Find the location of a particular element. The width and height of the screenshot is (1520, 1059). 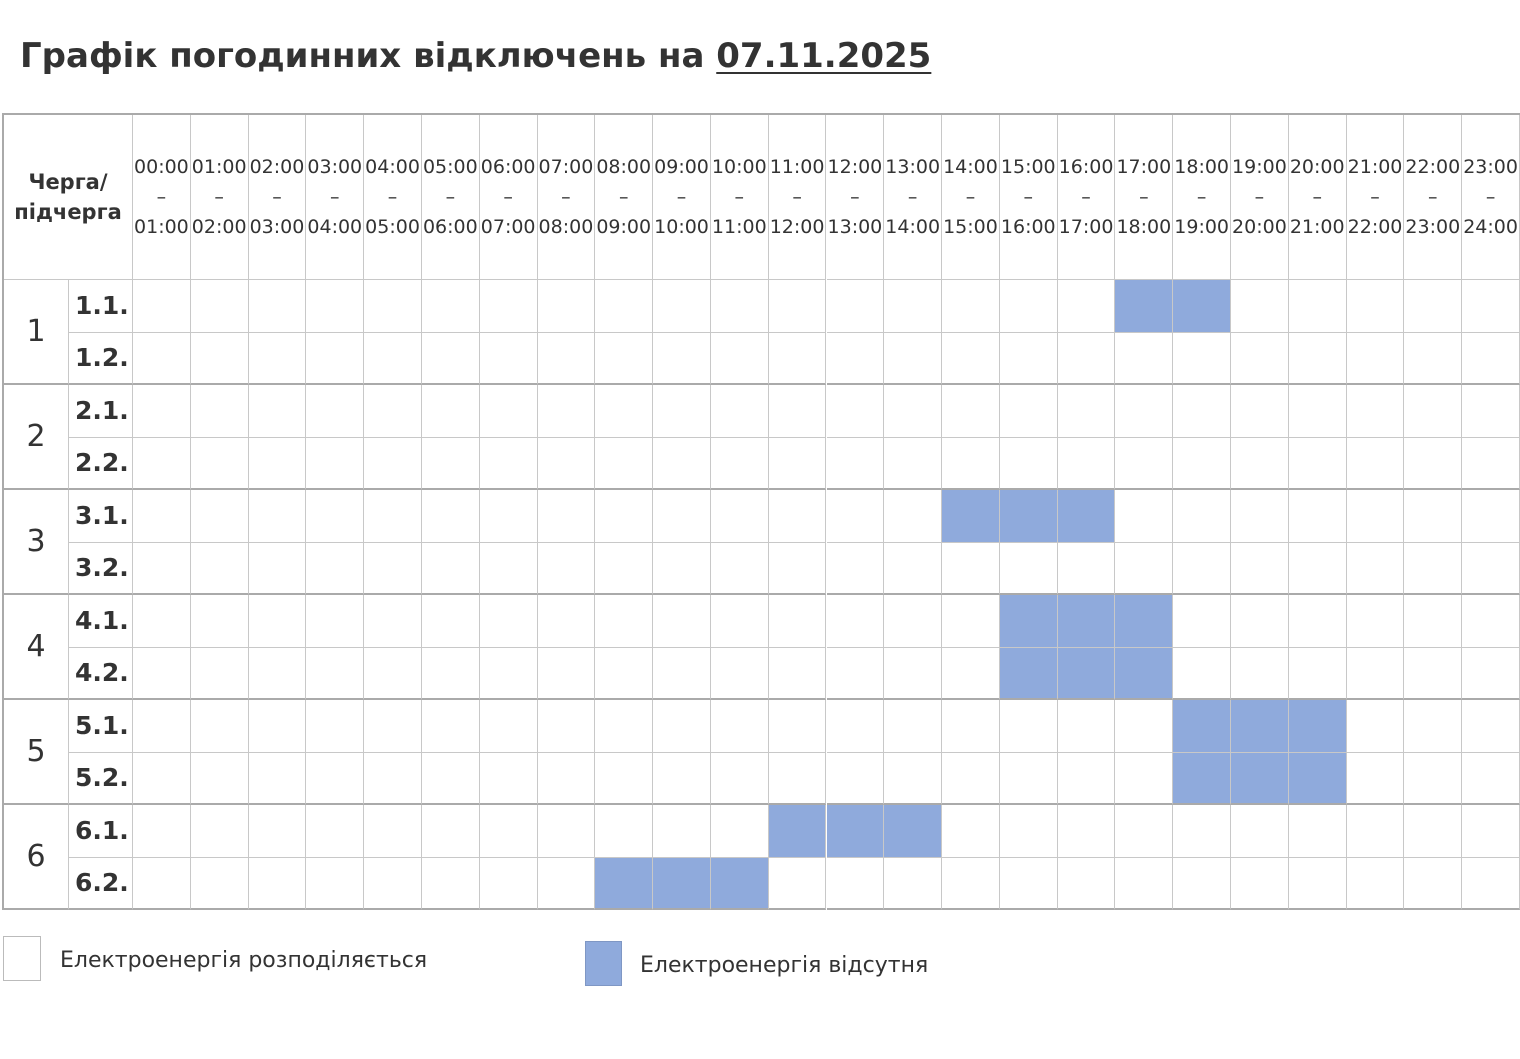

hour-header: 13:00 – 14:00 is located at coordinates (913, 197).